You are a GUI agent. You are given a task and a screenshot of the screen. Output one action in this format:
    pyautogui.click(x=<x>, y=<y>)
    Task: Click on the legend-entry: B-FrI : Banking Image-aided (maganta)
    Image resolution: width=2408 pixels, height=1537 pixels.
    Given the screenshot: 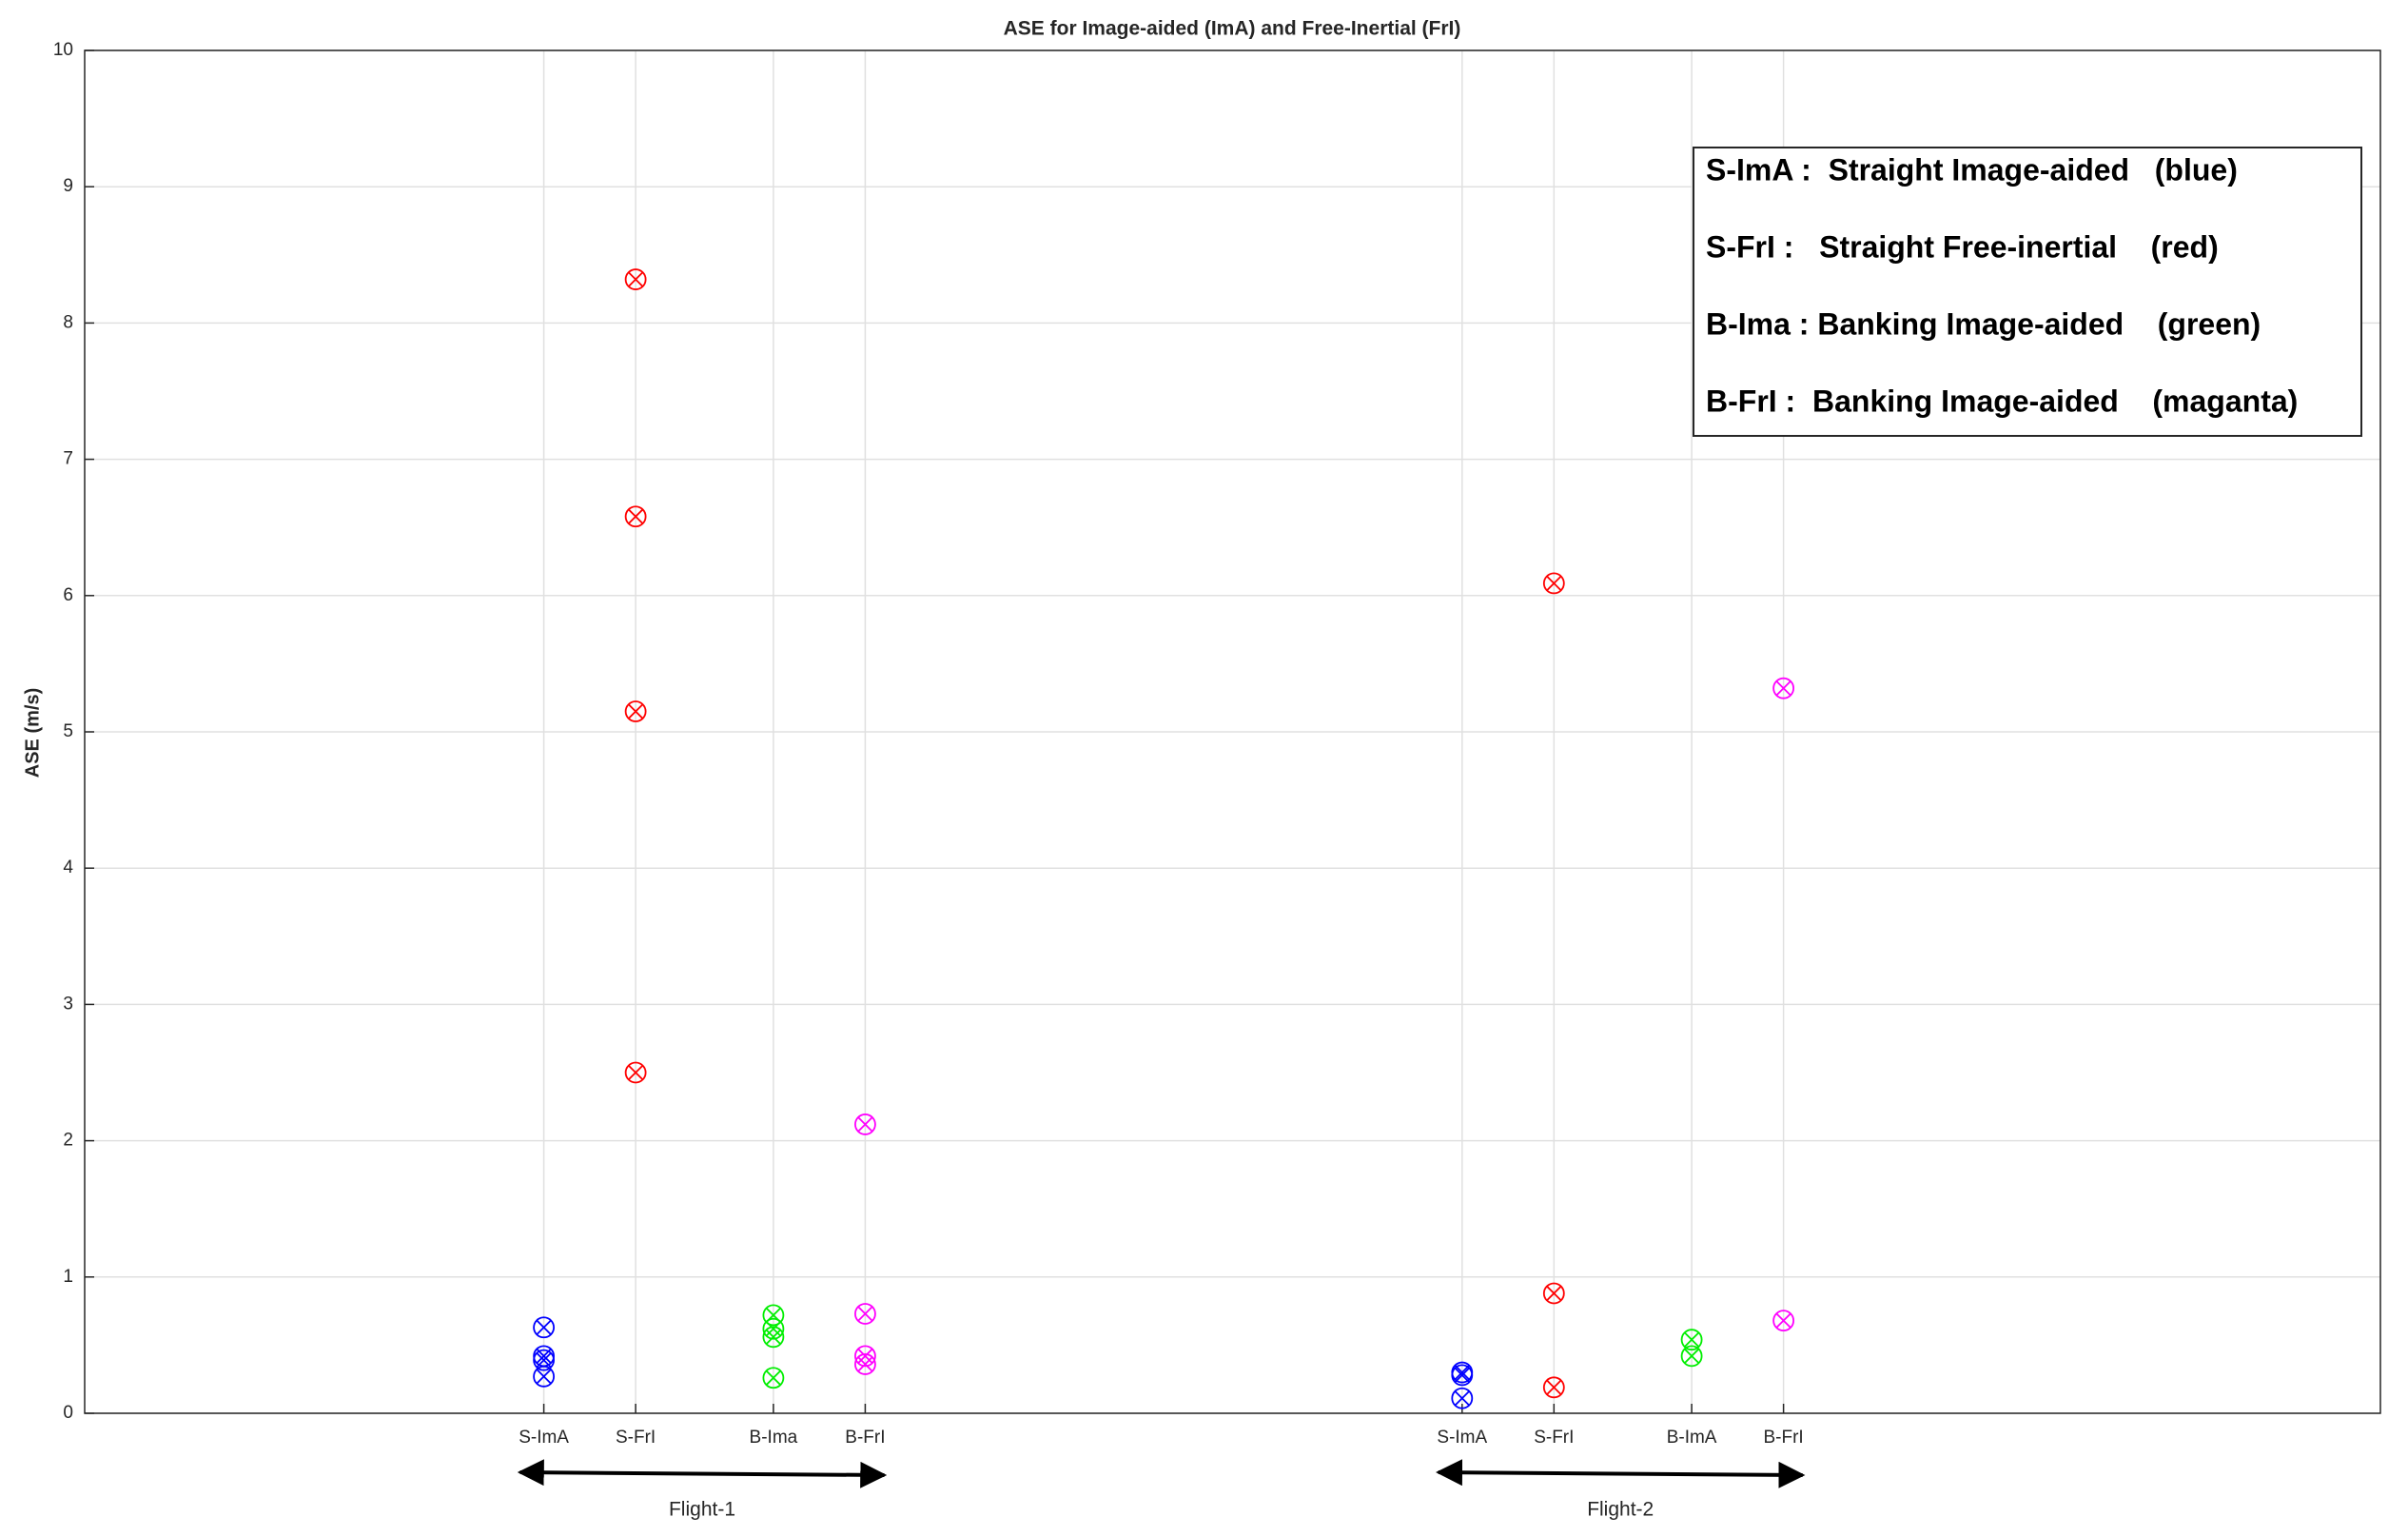 What is the action you would take?
    pyautogui.click(x=2002, y=401)
    